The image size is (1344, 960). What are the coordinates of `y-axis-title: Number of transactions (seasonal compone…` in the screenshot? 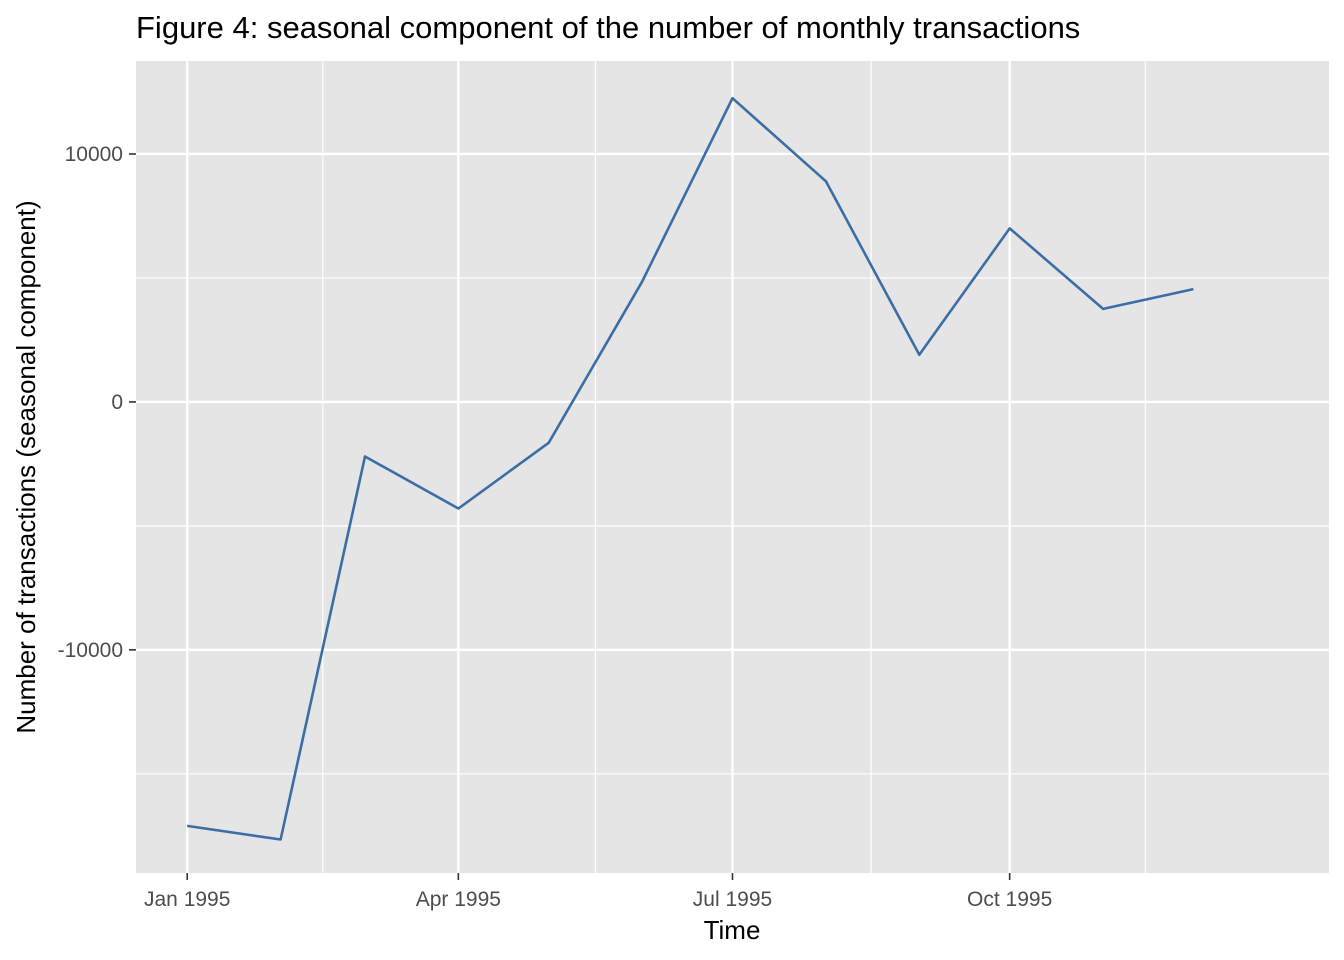 It's located at (26, 466).